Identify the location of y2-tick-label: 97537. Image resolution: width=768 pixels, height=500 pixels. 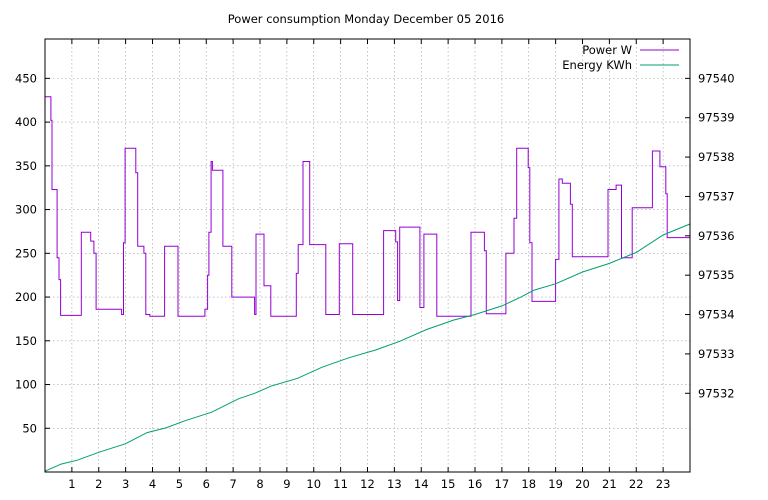
(716, 196).